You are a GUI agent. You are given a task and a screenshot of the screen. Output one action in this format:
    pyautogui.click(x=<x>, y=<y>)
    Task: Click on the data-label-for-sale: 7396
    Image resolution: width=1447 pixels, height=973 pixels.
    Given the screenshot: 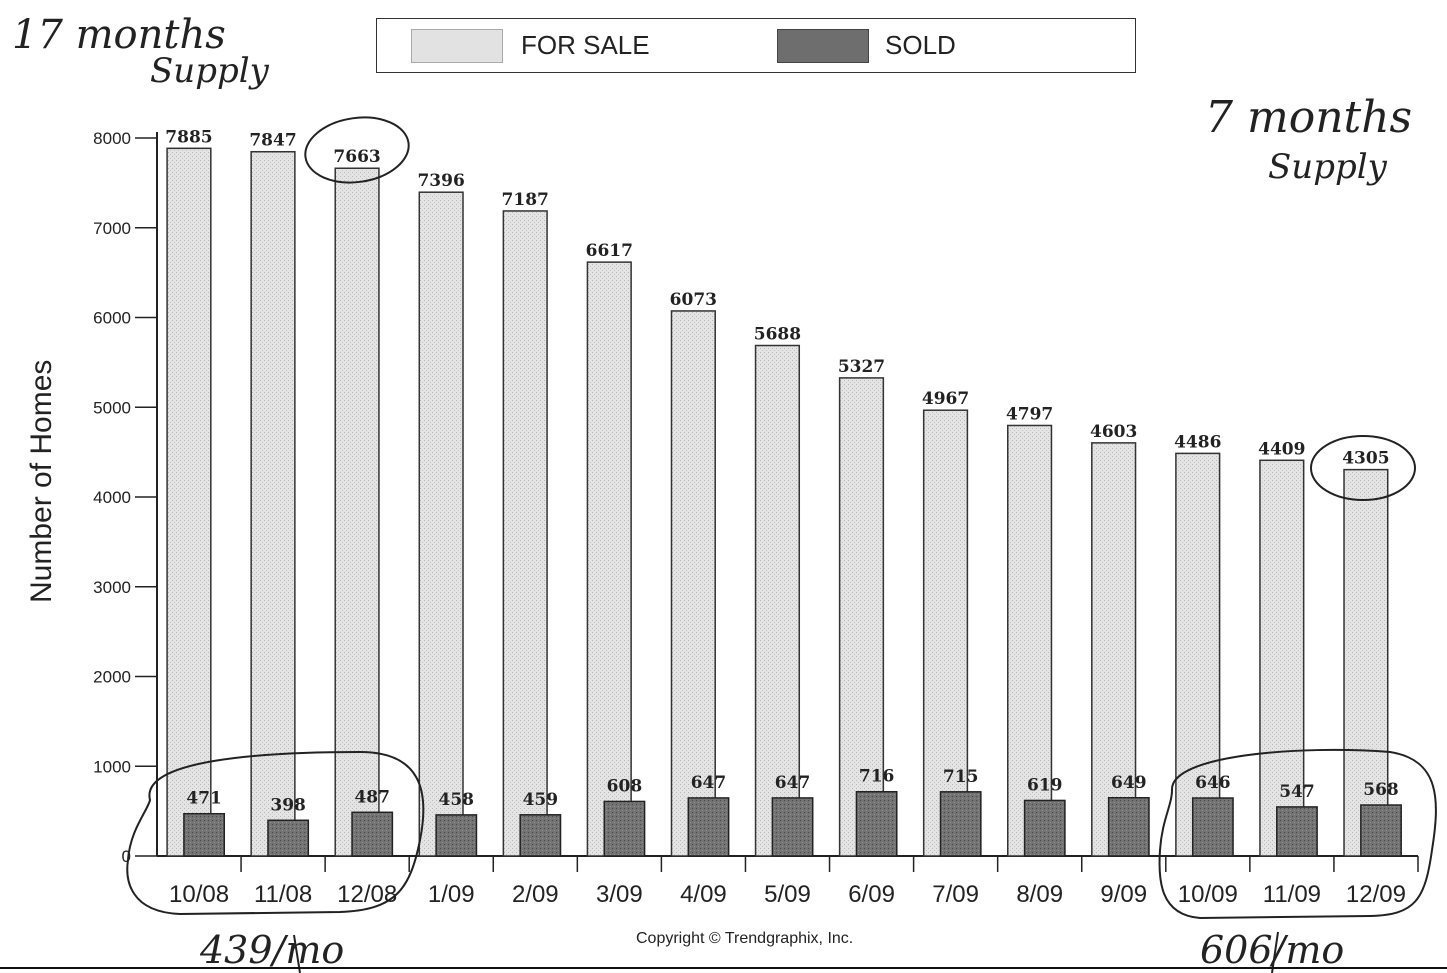 What is the action you would take?
    pyautogui.click(x=440, y=181)
    